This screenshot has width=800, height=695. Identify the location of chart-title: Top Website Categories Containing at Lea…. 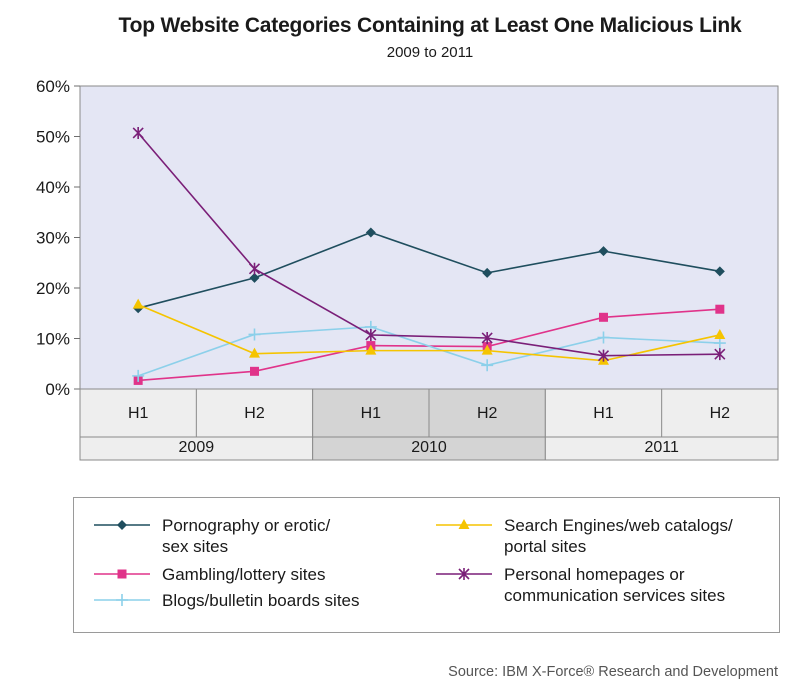
(430, 25).